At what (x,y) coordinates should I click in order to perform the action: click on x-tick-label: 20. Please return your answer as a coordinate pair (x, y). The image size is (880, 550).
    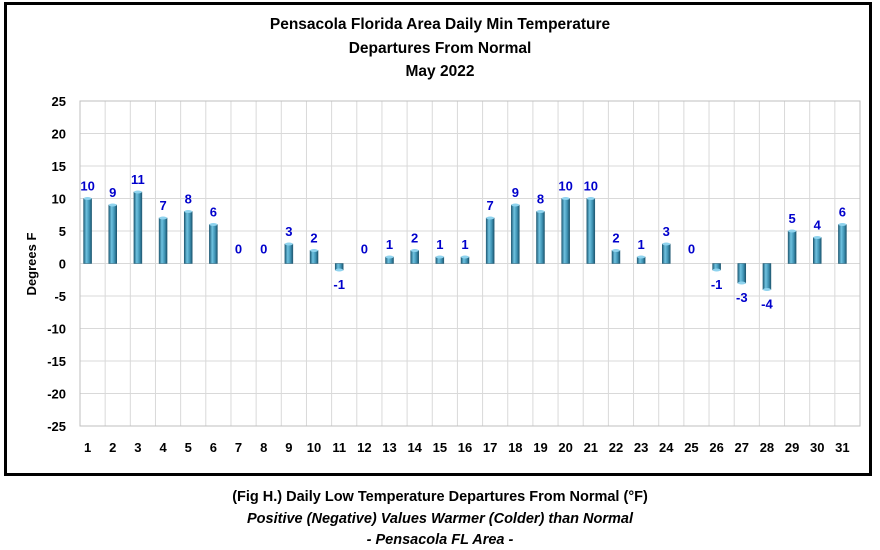
    Looking at the image, I should click on (565, 447).